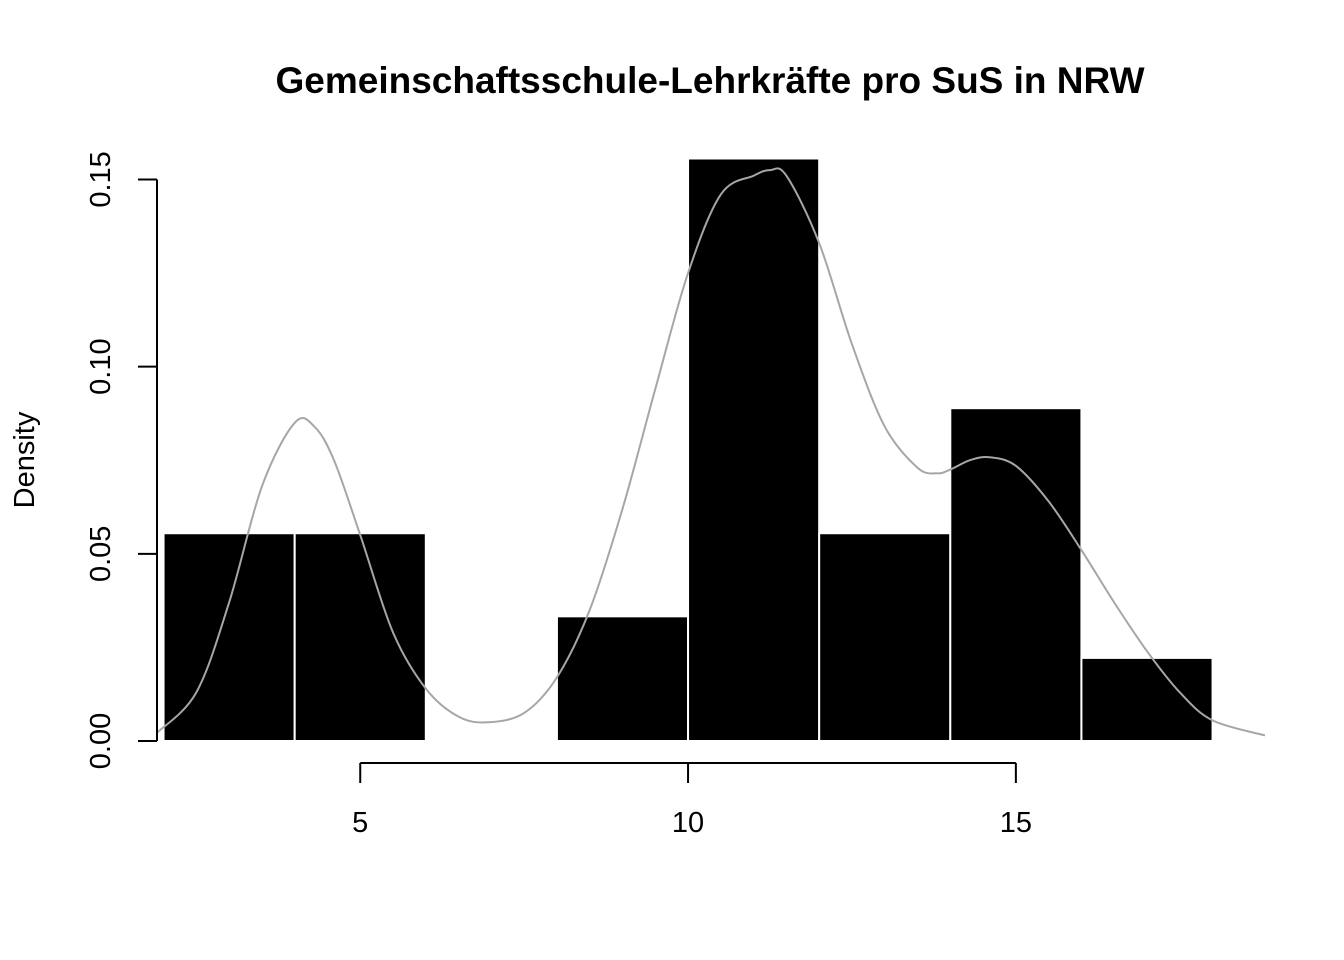 The height and width of the screenshot is (960, 1344). I want to click on x-tick-label: 15, so click(1016, 823).